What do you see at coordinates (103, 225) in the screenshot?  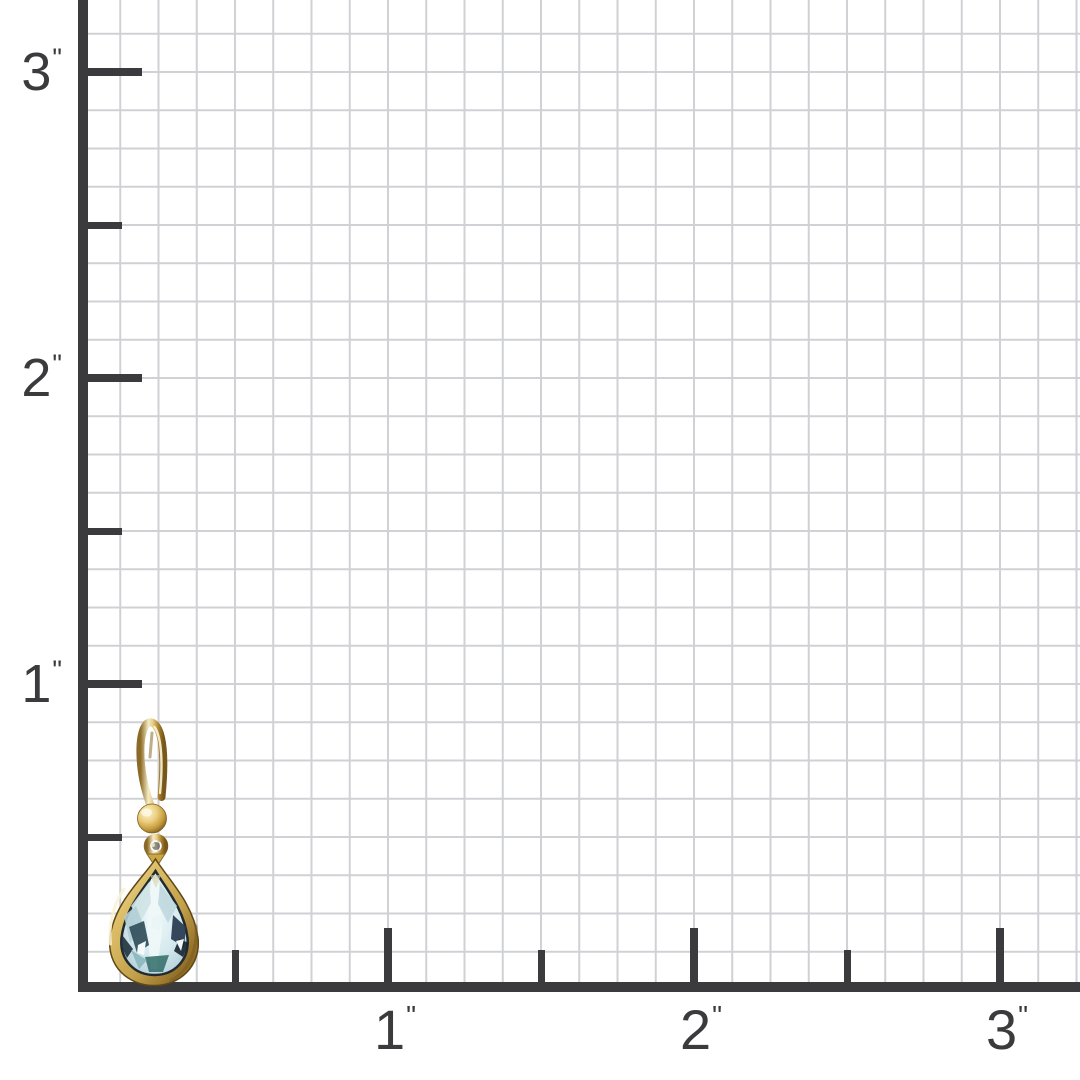 I see `left-tick-2-5in` at bounding box center [103, 225].